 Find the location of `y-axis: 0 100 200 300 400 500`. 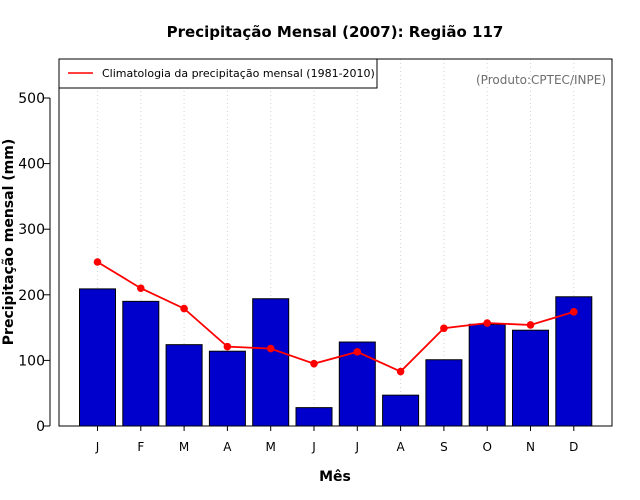

y-axis: 0 100 200 300 400 500 is located at coordinates (34, 263).